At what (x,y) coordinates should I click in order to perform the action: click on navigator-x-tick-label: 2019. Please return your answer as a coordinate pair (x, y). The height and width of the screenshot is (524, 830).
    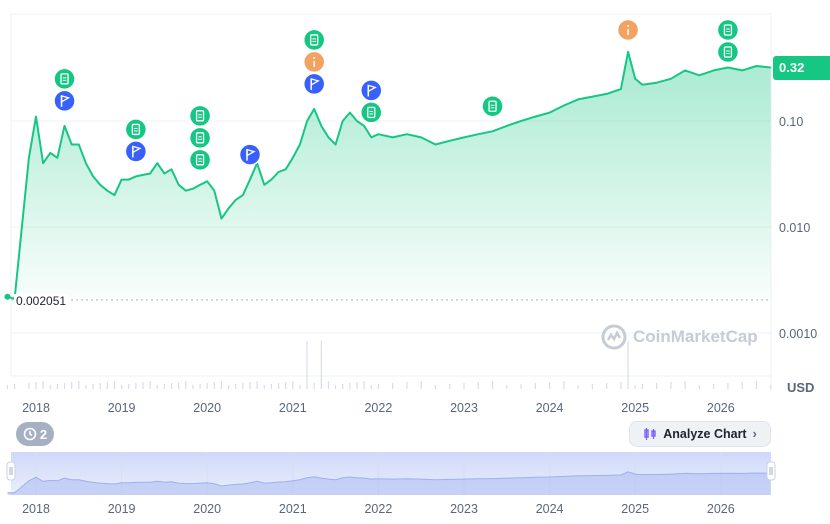
    Looking at the image, I should click on (122, 509).